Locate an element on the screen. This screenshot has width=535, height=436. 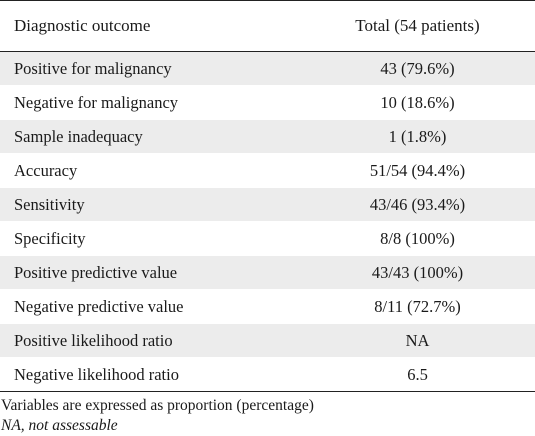
table-row: Sample inadequacy 1 (1.8%) is located at coordinates (267, 136).